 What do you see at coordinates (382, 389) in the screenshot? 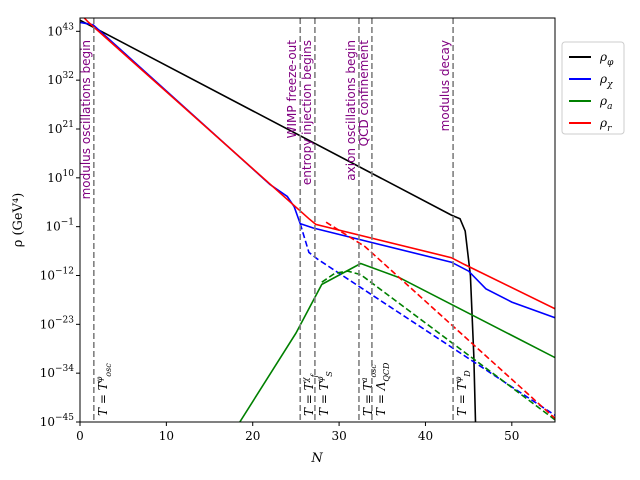
I see `event-temp-label: T = ΛQCD` at bounding box center [382, 389].